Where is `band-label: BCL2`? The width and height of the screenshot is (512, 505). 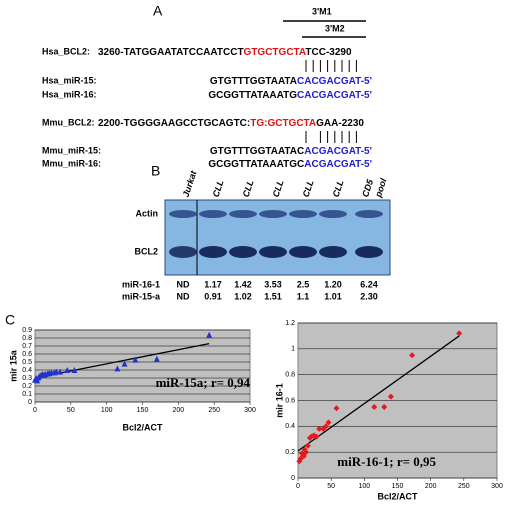
band-label: BCL2 is located at coordinates (146, 251).